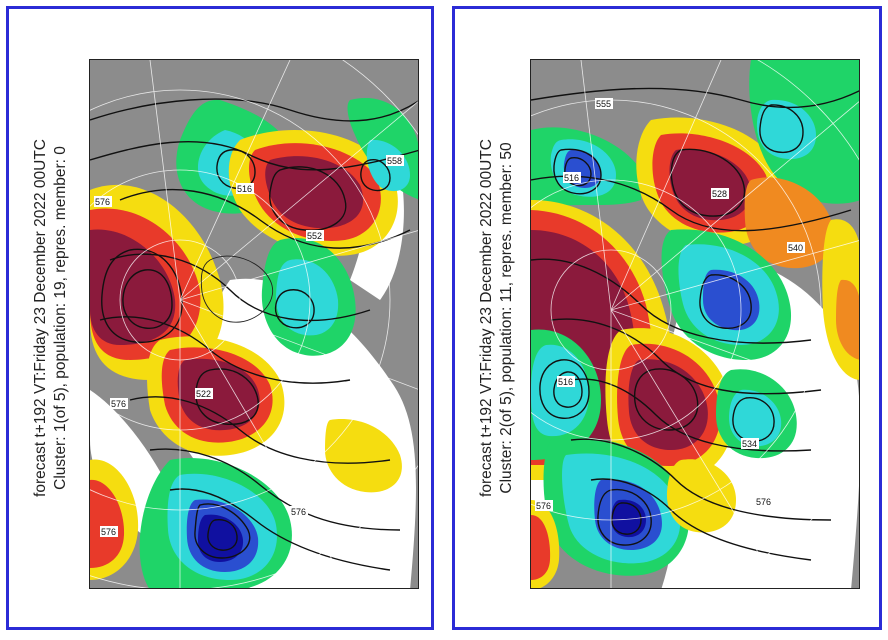 Image resolution: width=888 pixels, height=640 pixels. I want to click on contour-label: 534, so click(749, 444).